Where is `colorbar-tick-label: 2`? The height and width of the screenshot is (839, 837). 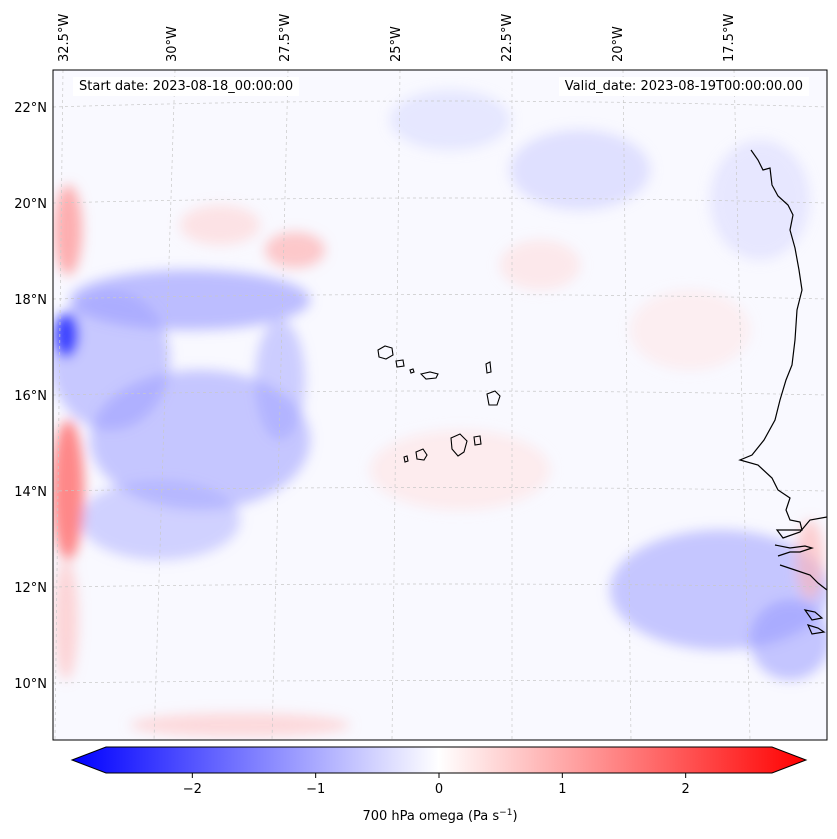 colorbar-tick-label: 2 is located at coordinates (686, 789).